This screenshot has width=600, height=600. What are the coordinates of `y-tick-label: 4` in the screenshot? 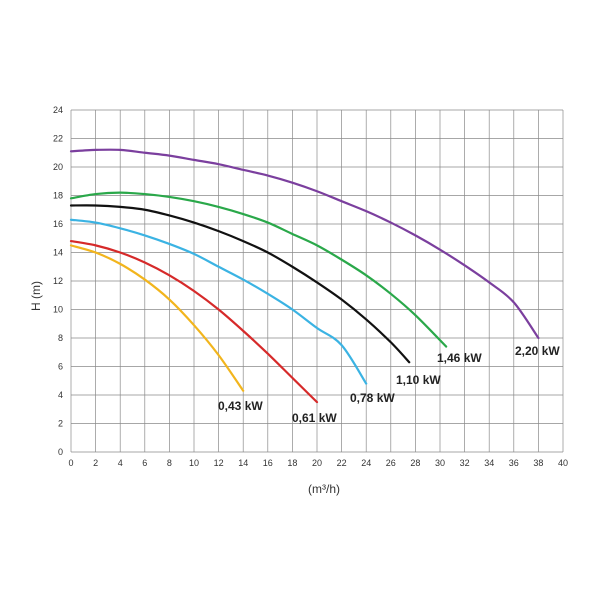 It's located at (60, 395).